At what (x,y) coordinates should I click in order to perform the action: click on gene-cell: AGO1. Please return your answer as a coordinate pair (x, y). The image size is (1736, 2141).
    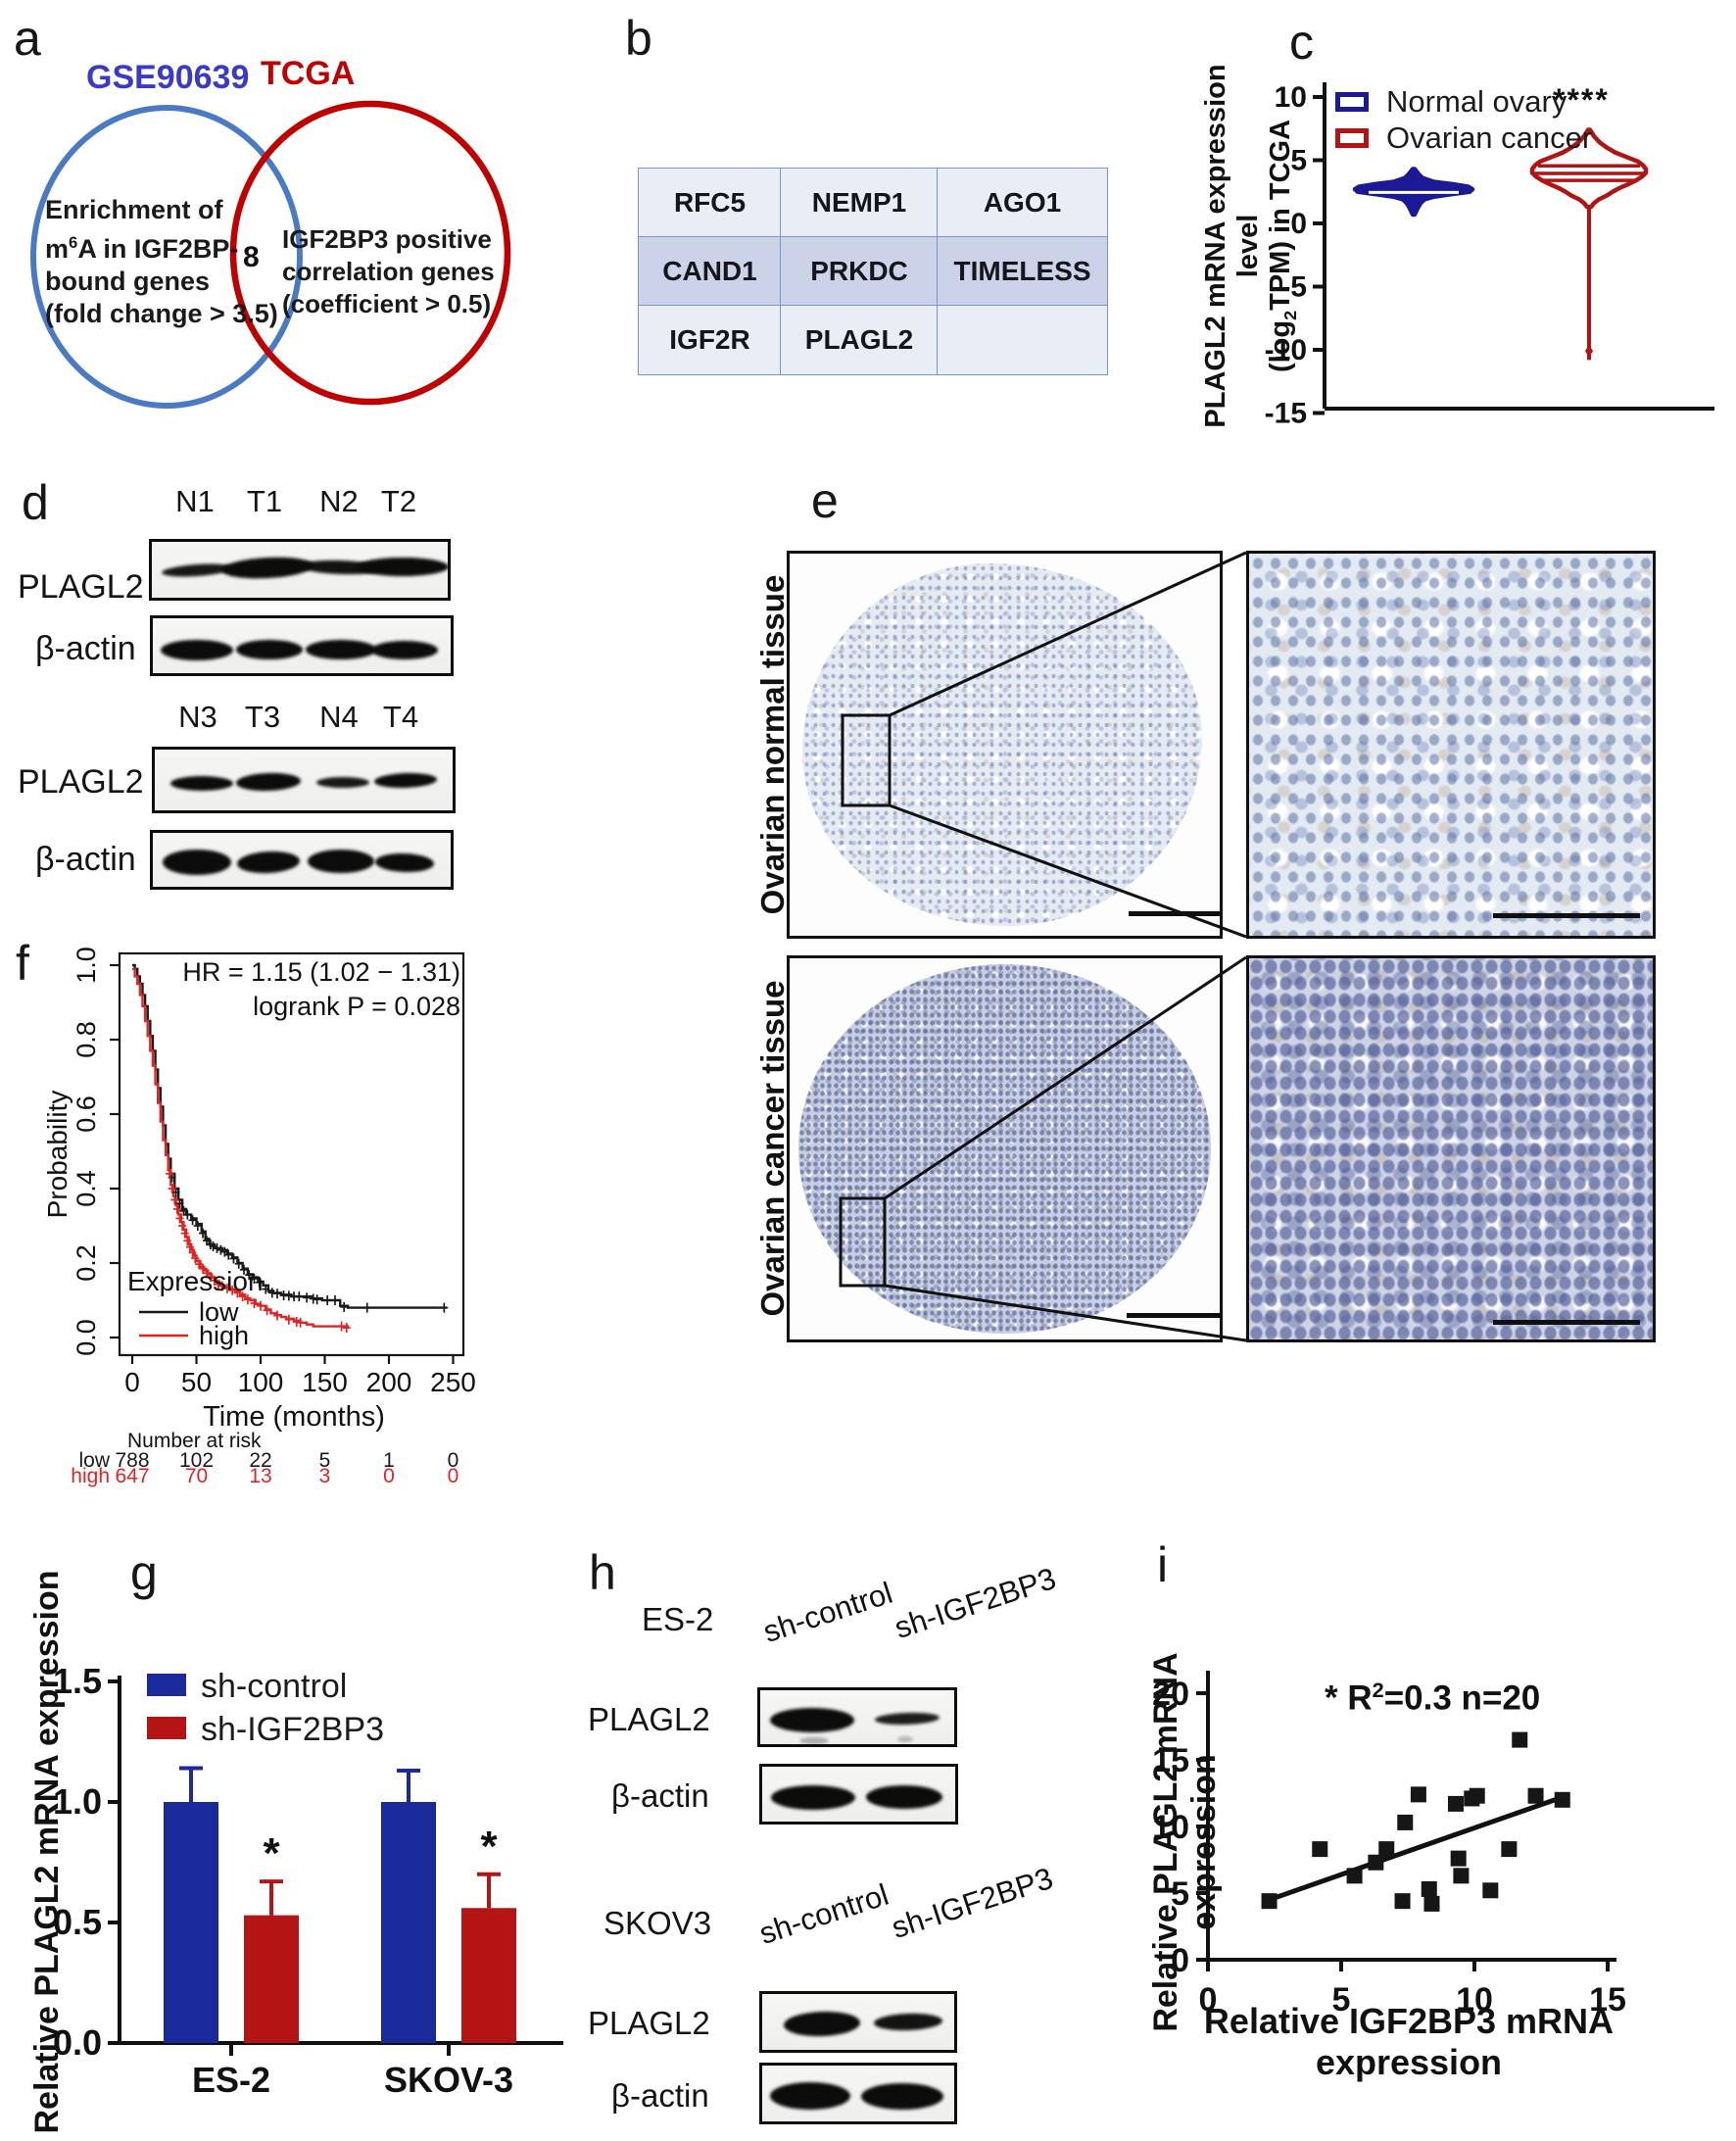
    Looking at the image, I should click on (1023, 203).